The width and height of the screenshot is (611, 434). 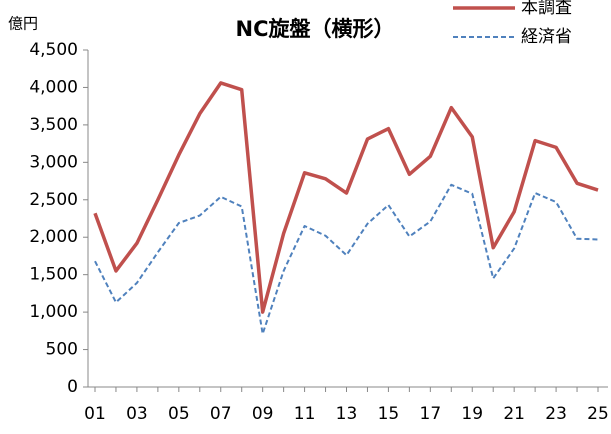 What do you see at coordinates (23, 24) in the screenshot?
I see `y-axis-label: 億円` at bounding box center [23, 24].